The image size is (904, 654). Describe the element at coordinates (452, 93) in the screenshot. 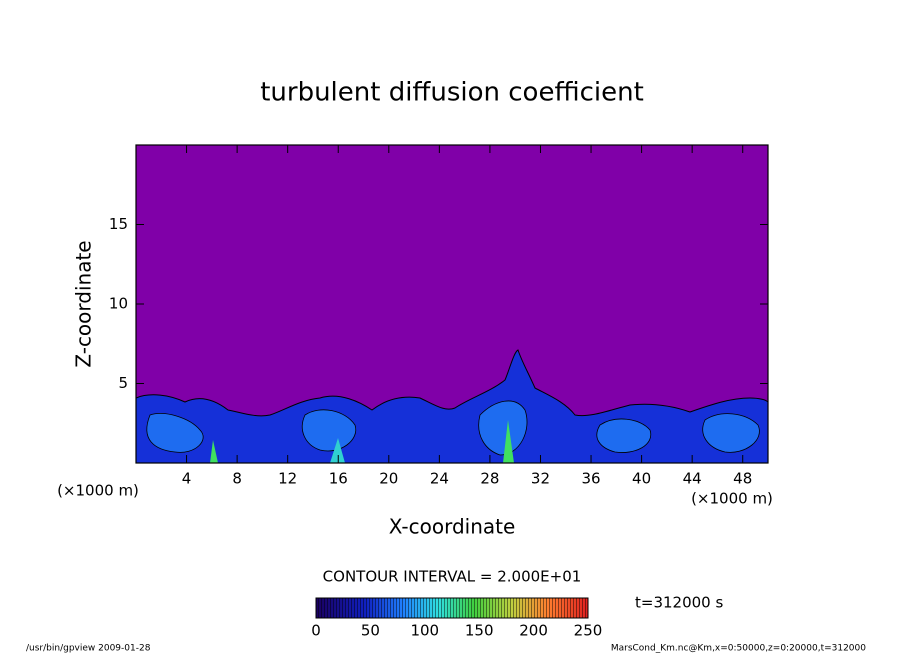

I see `chart-title: turbulent diffusion coefficient` at that location.